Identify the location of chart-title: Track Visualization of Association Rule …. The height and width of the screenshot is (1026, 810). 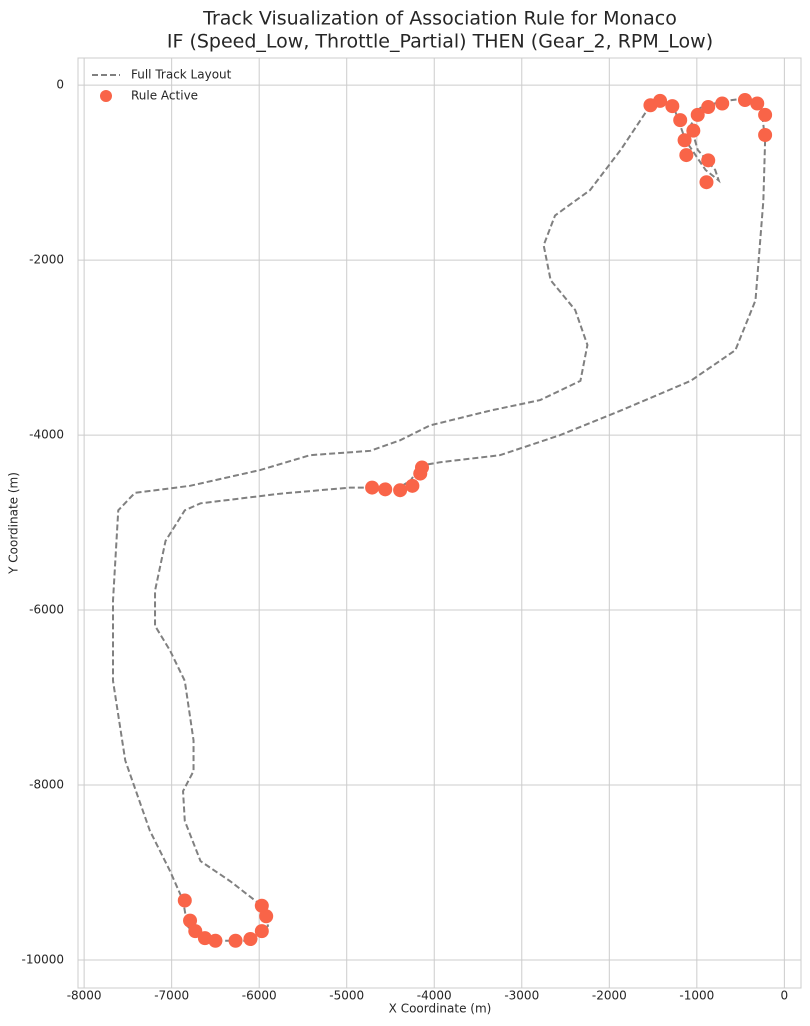
(439, 19).